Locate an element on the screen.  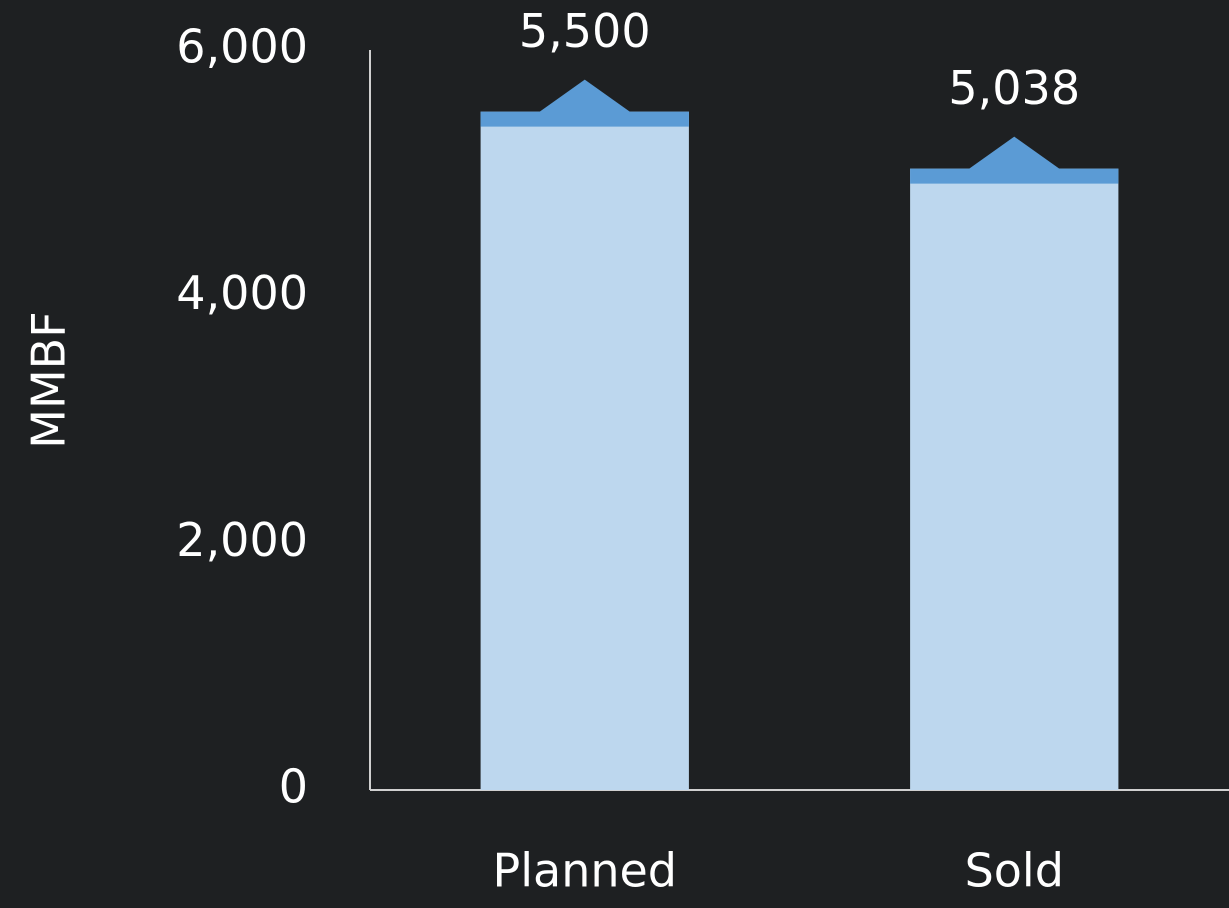
x-tick-label: Planned is located at coordinates (584, 871).